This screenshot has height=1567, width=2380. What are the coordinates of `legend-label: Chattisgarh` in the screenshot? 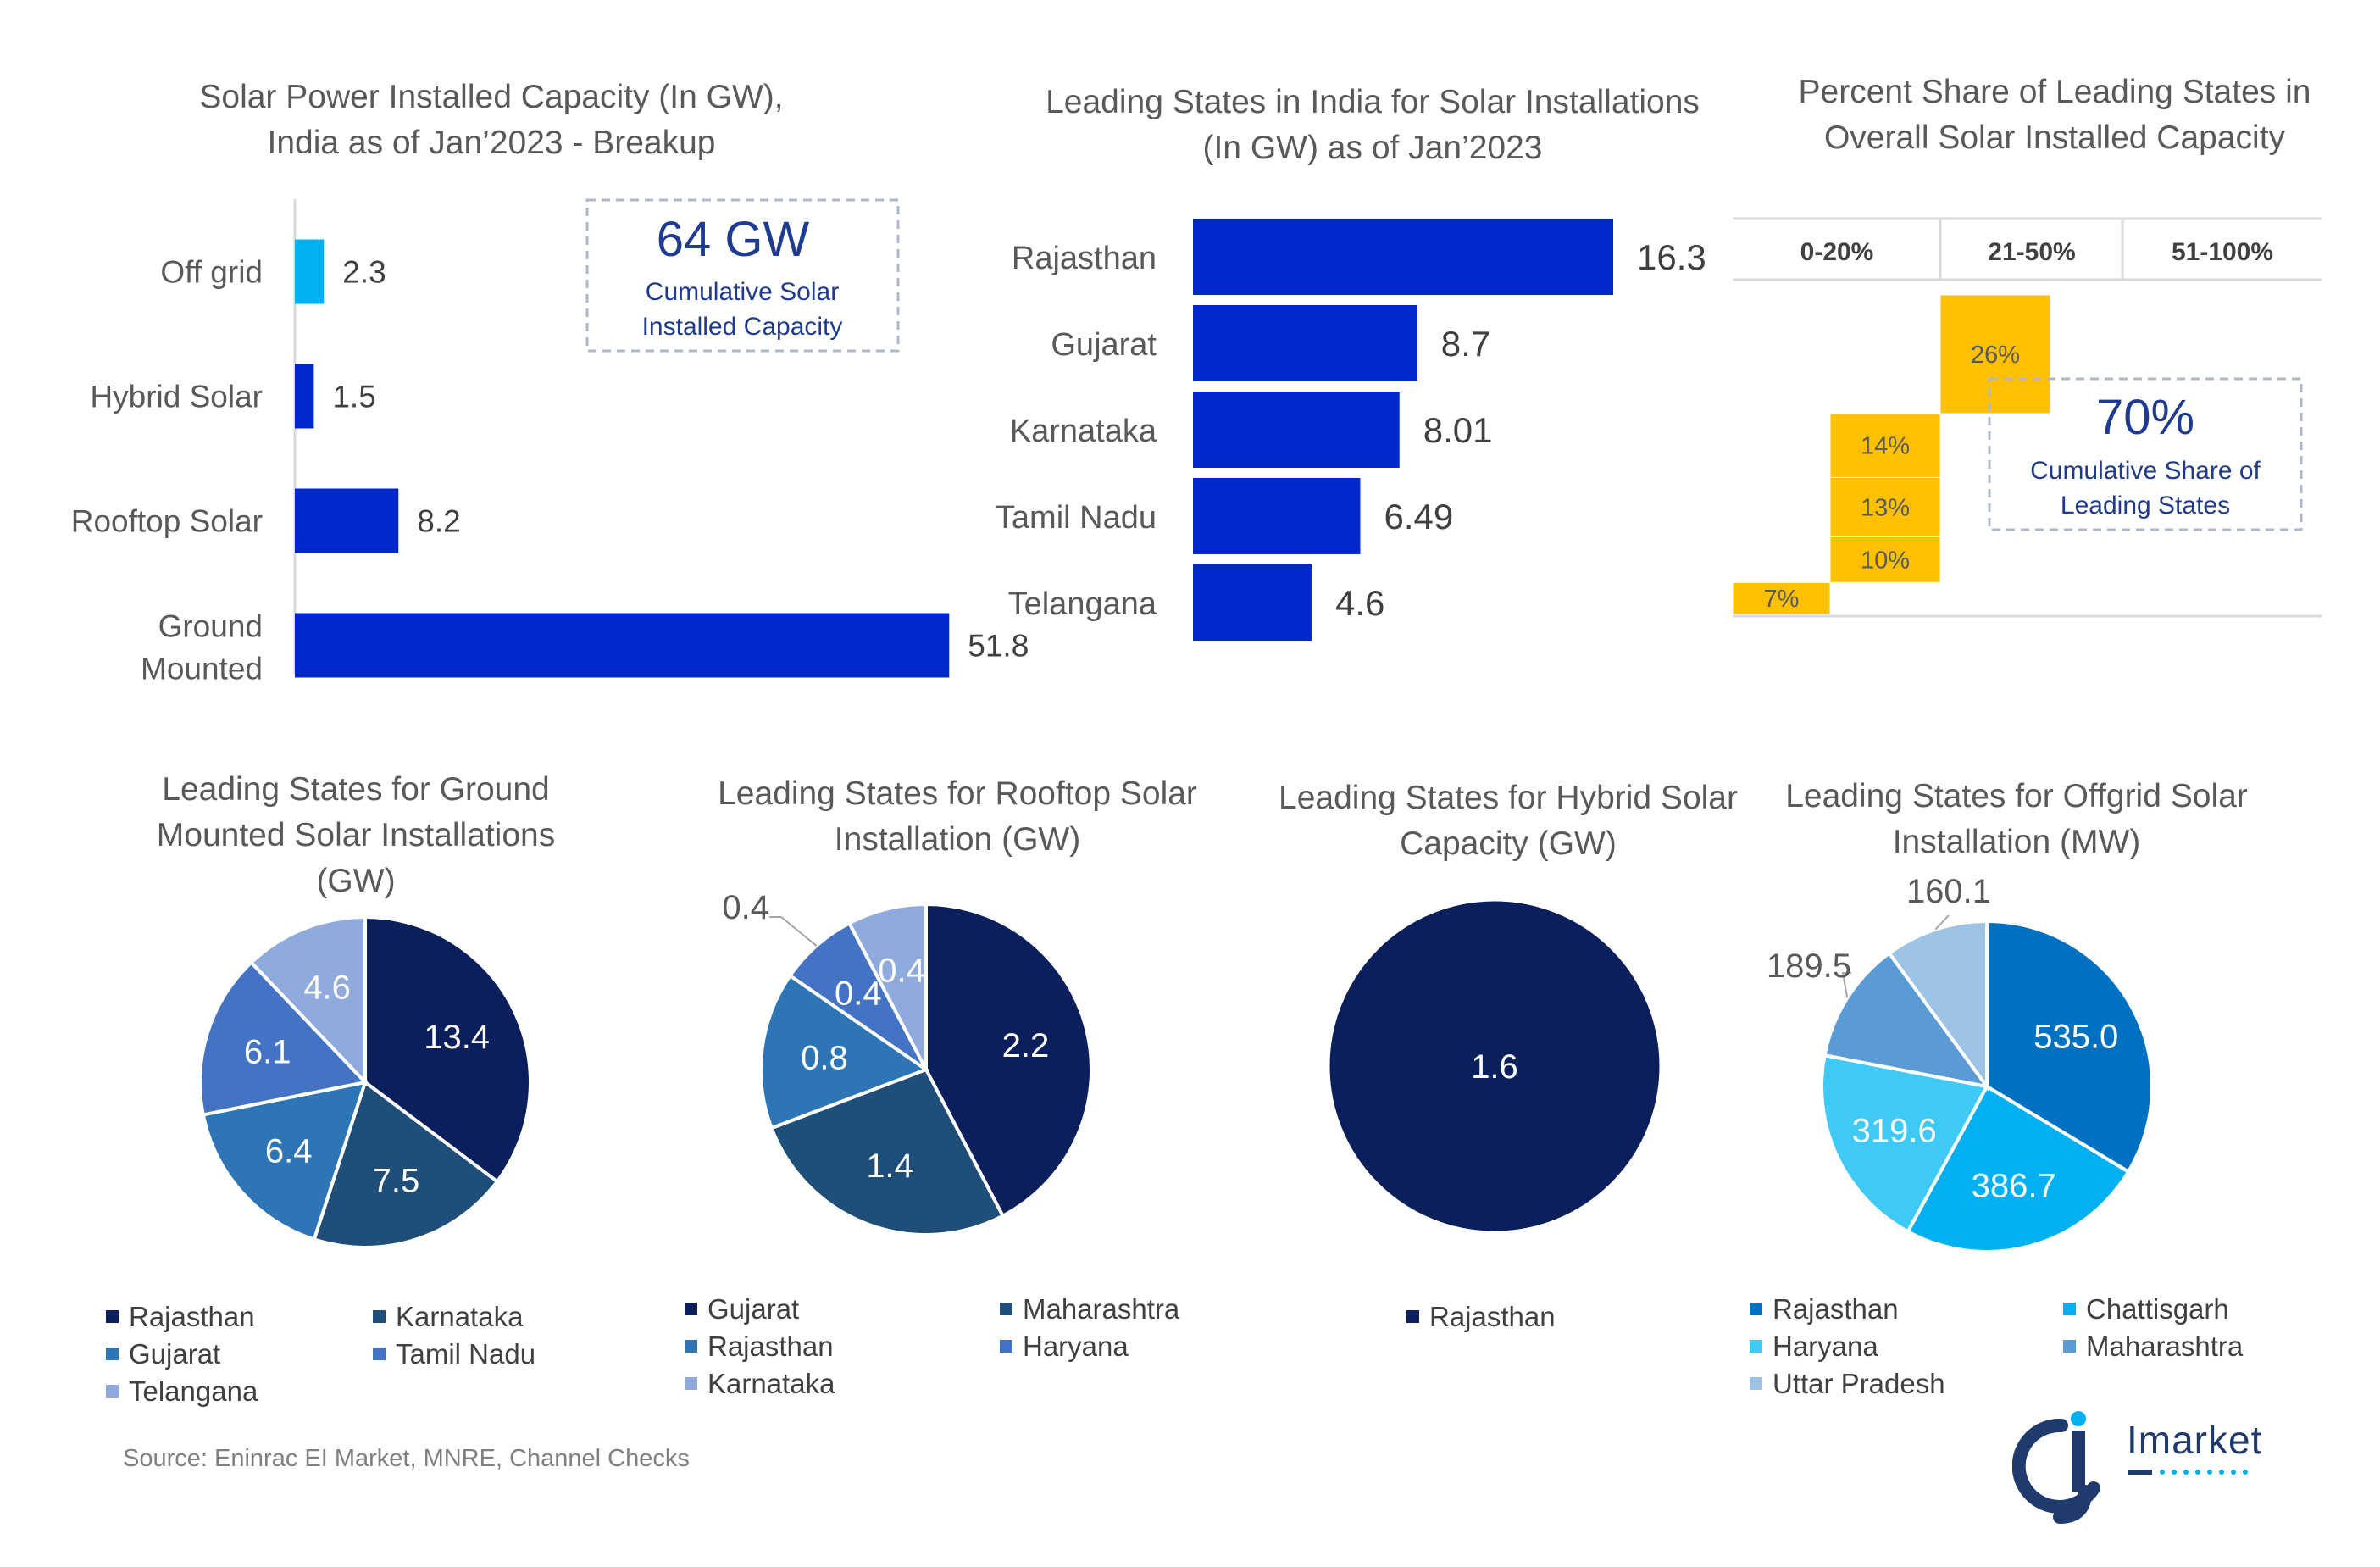 It's located at (2157, 1309).